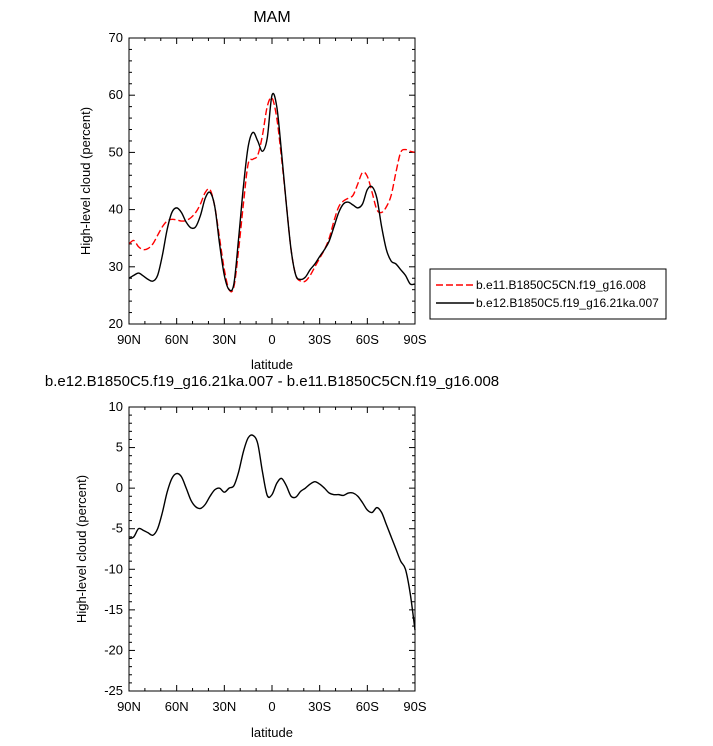 The height and width of the screenshot is (746, 713). What do you see at coordinates (113, 609) in the screenshot?
I see `y-tick-label: -15` at bounding box center [113, 609].